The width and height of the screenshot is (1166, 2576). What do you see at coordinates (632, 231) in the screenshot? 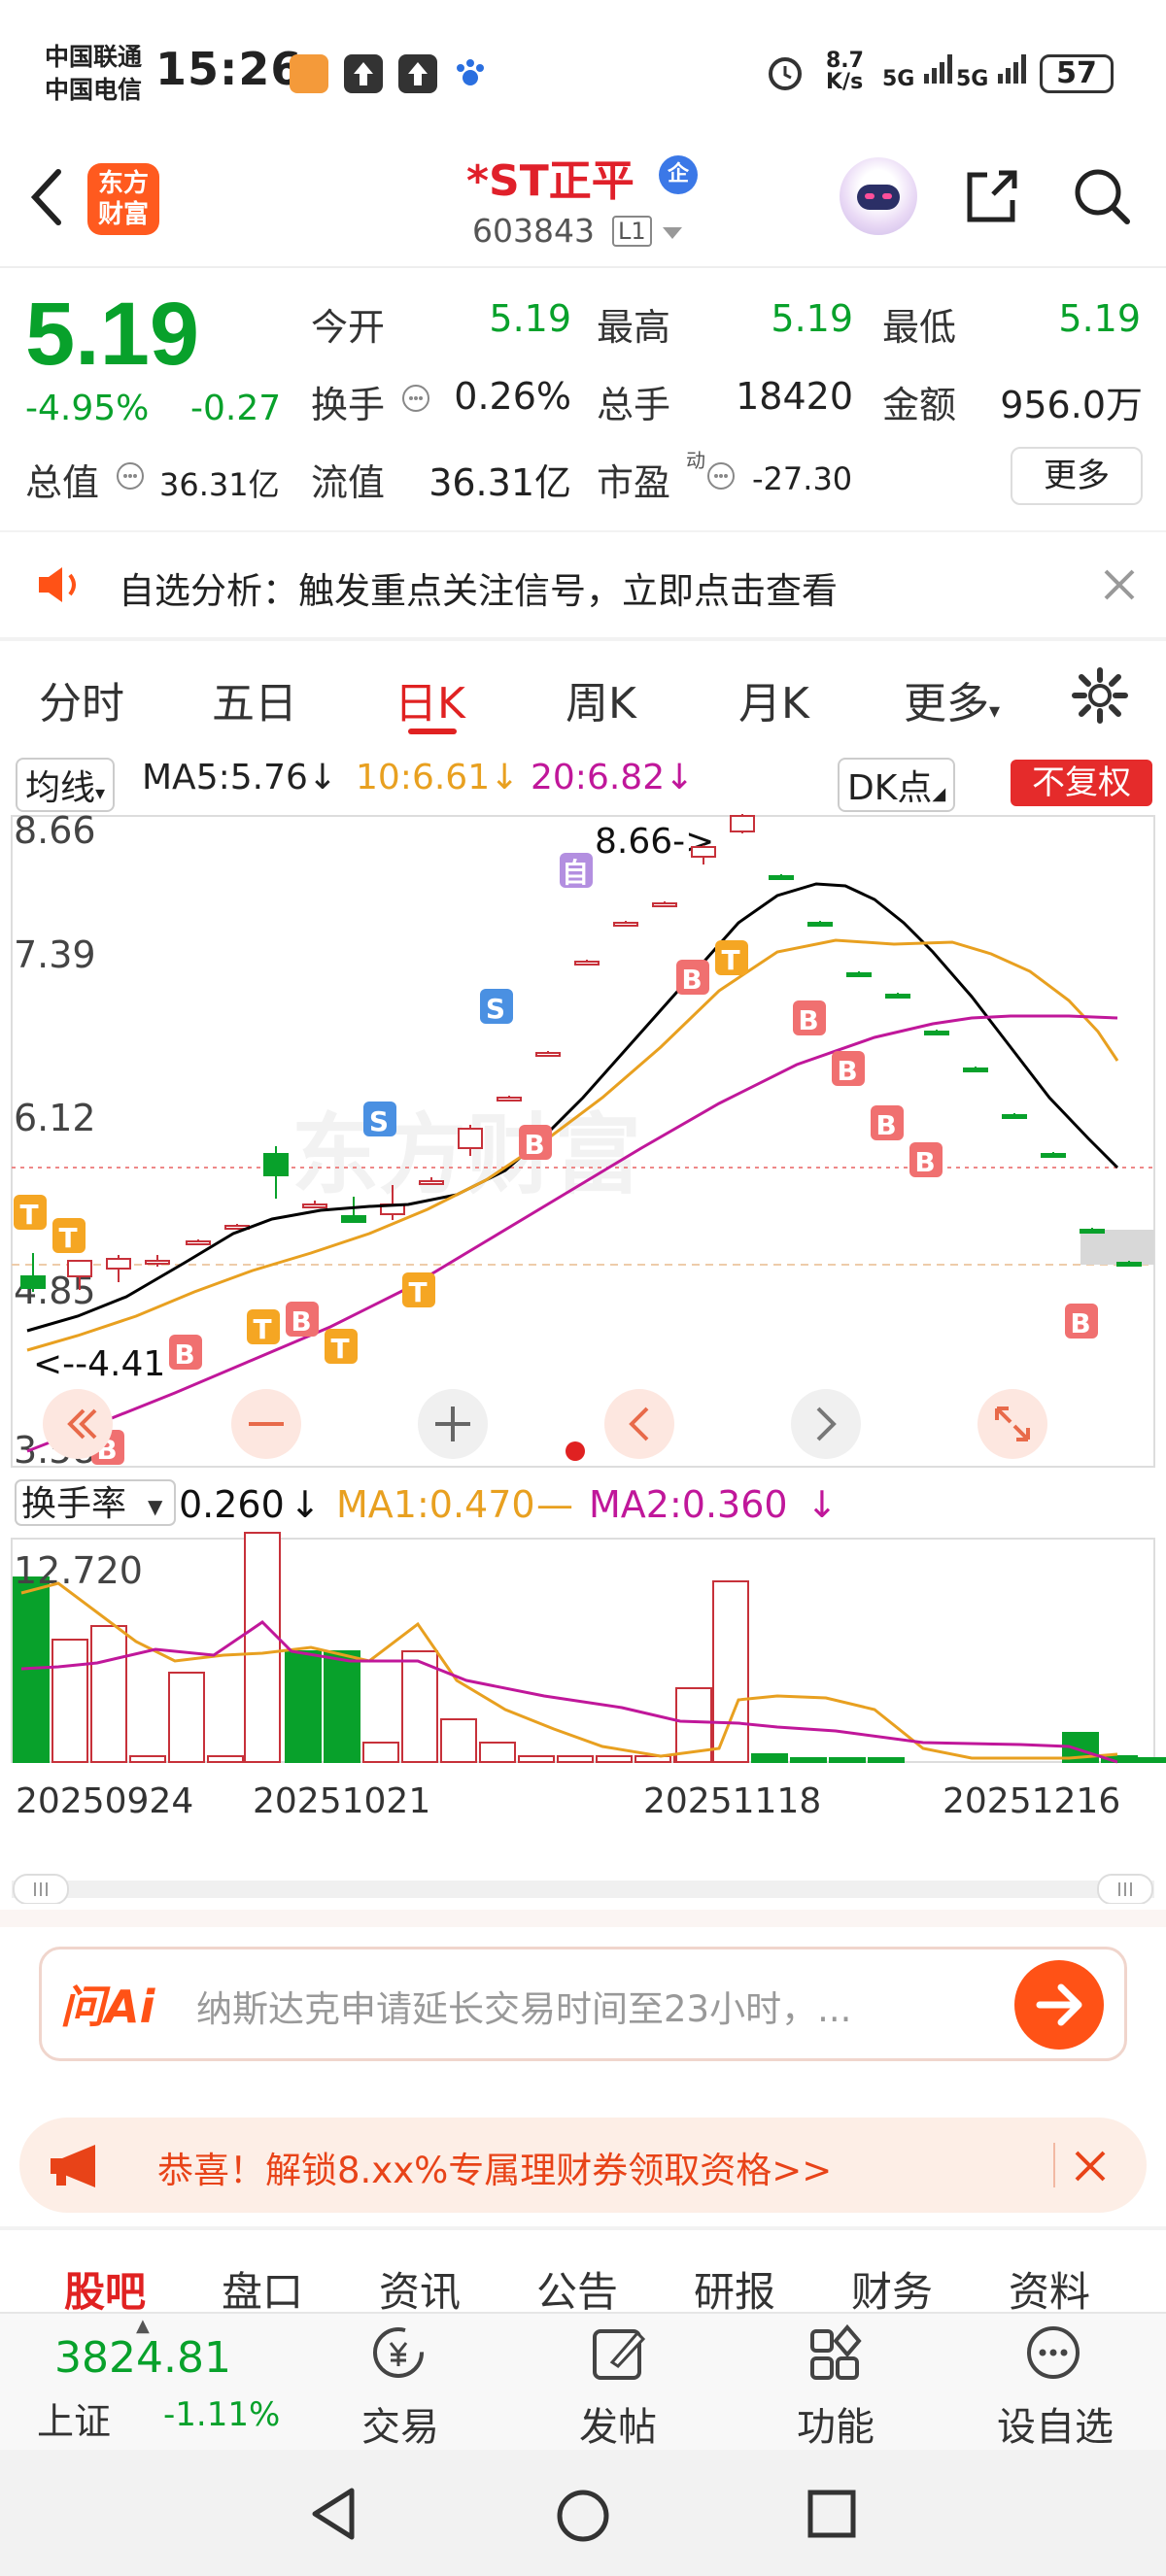
I see `level-badge: L1` at bounding box center [632, 231].